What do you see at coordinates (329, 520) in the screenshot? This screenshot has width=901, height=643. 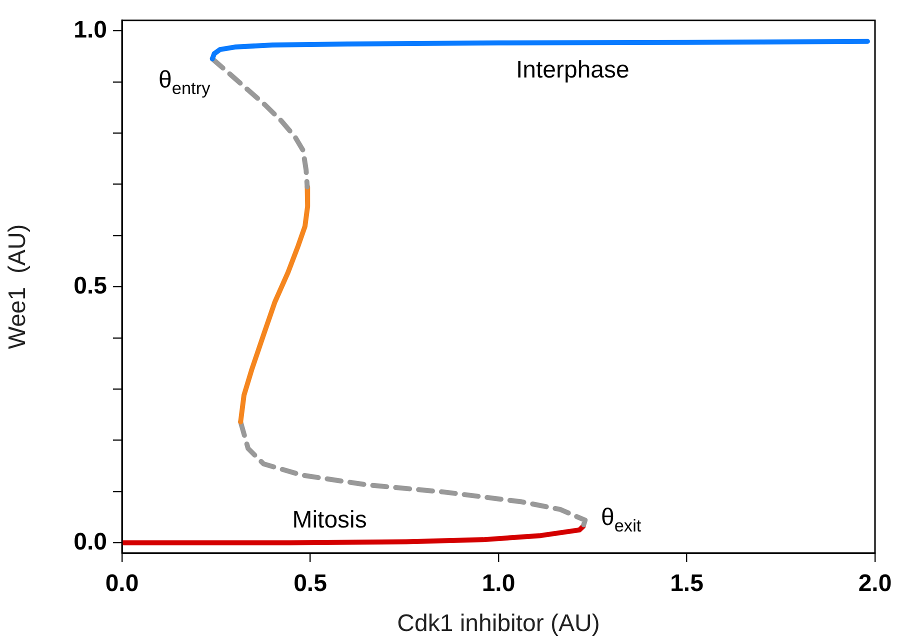 I see `series-label: Mitosis` at bounding box center [329, 520].